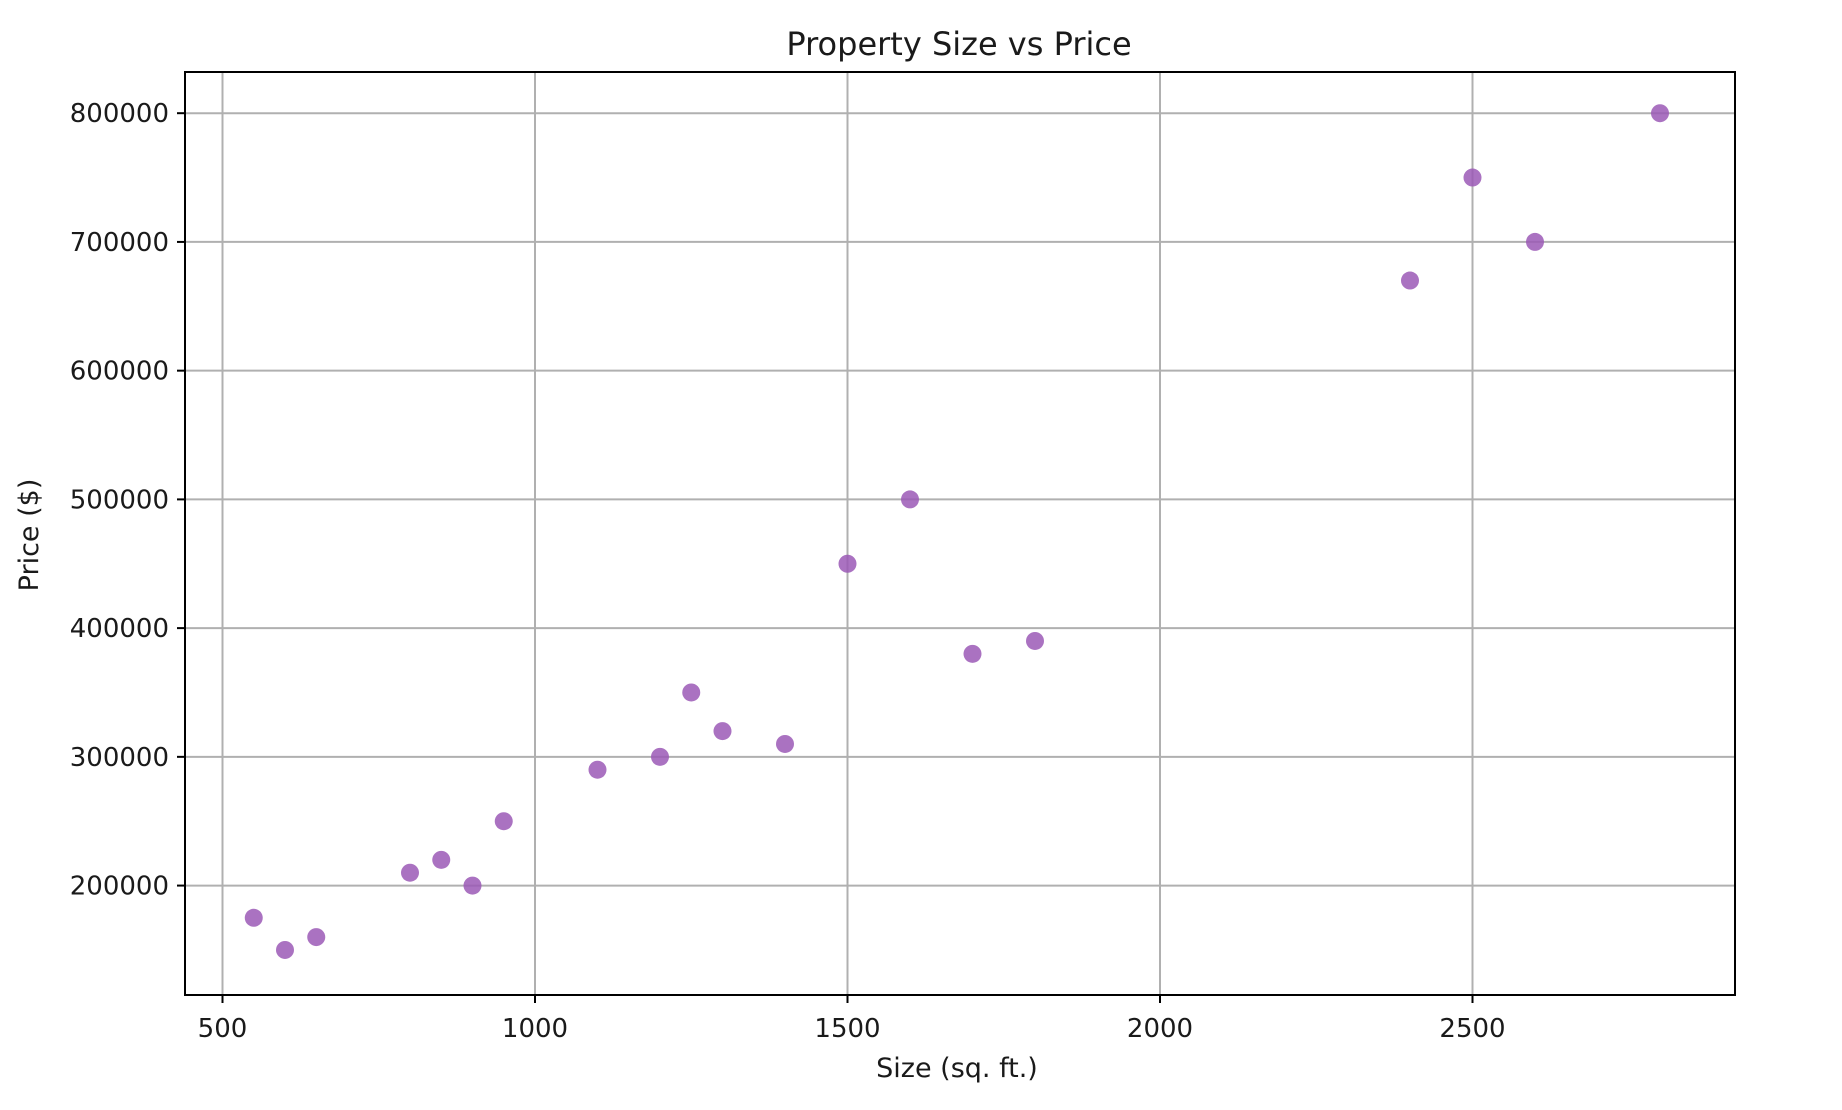 The image size is (1842, 1110). Describe the element at coordinates (119, 887) in the screenshot. I see `y-tick-label: 200000` at that location.